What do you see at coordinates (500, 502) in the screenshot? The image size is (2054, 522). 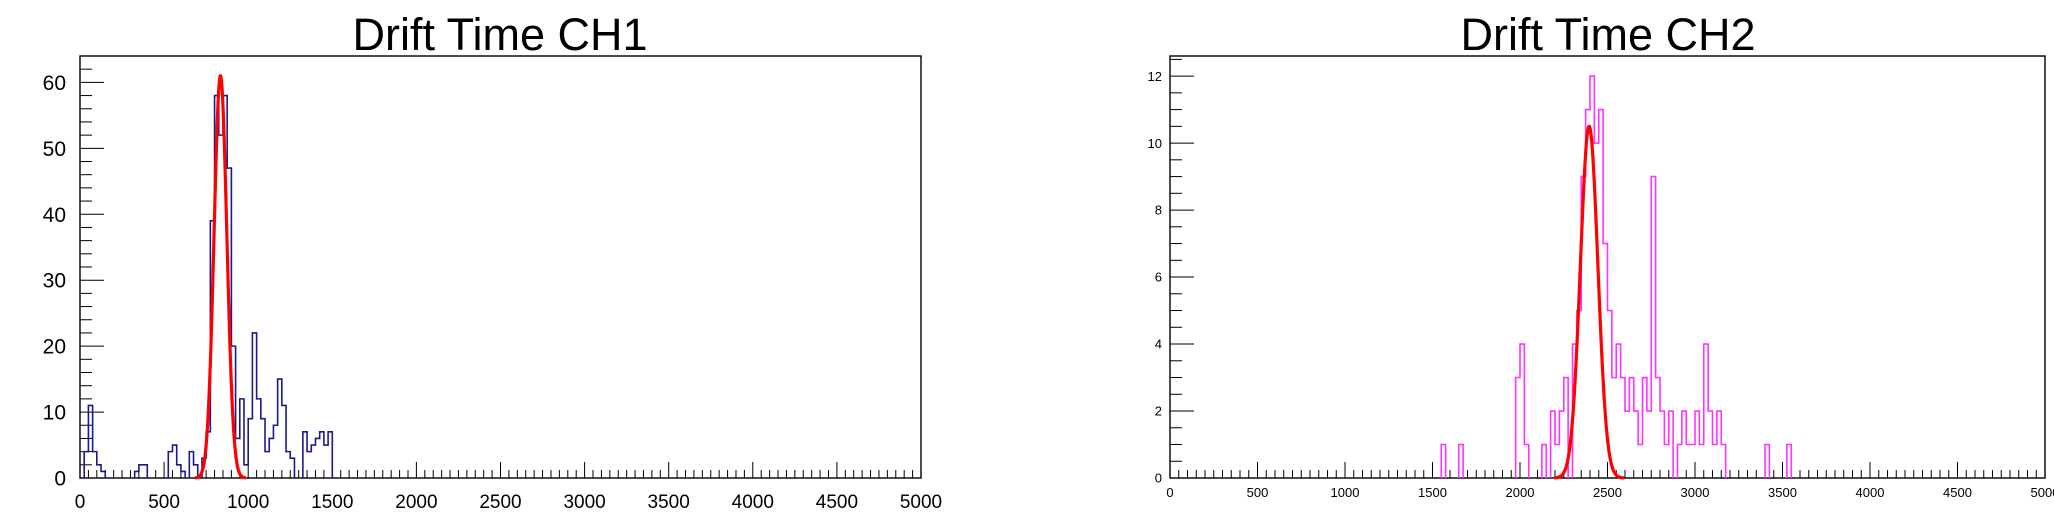 I see `x-tick-label: 2500` at bounding box center [500, 502].